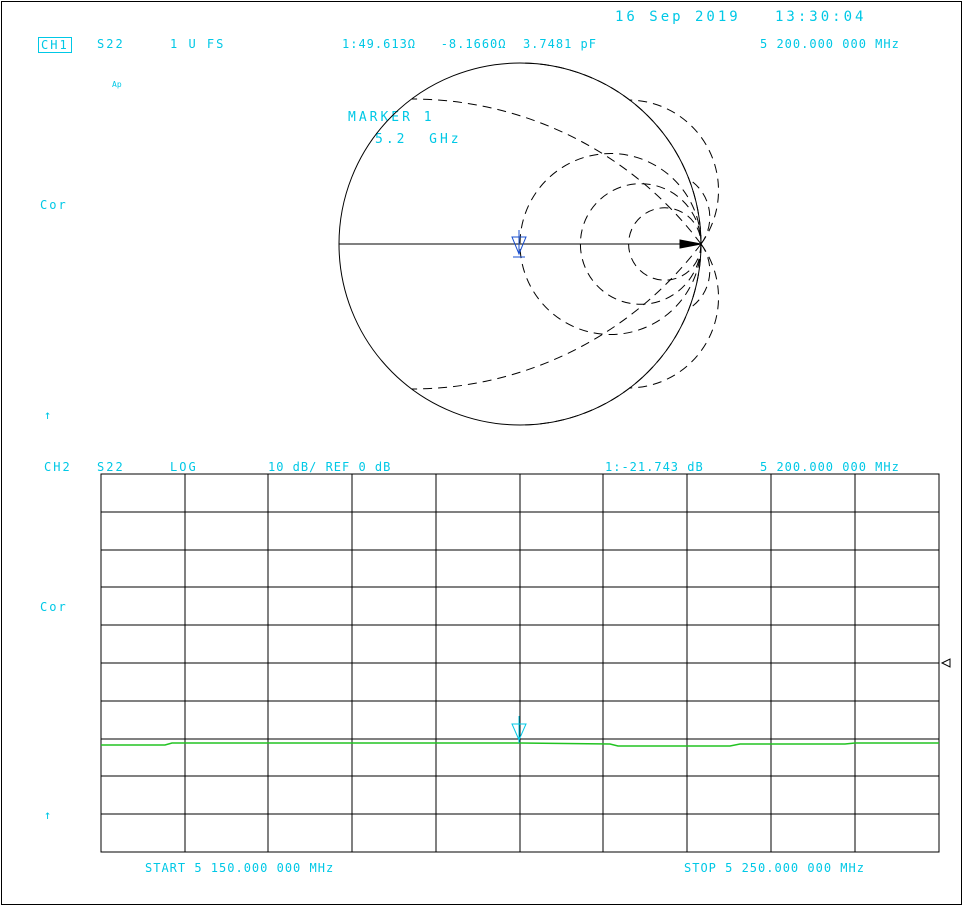 This screenshot has width=965, height=908. What do you see at coordinates (830, 467) in the screenshot?
I see `ch2-frequency: 5 200.000 000 MHz` at bounding box center [830, 467].